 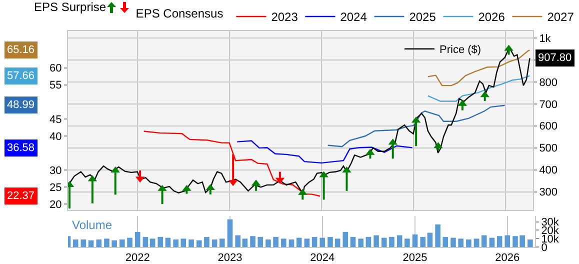 What do you see at coordinates (548, 192) in the screenshot?
I see `y2-tick-label: 300` at bounding box center [548, 192].